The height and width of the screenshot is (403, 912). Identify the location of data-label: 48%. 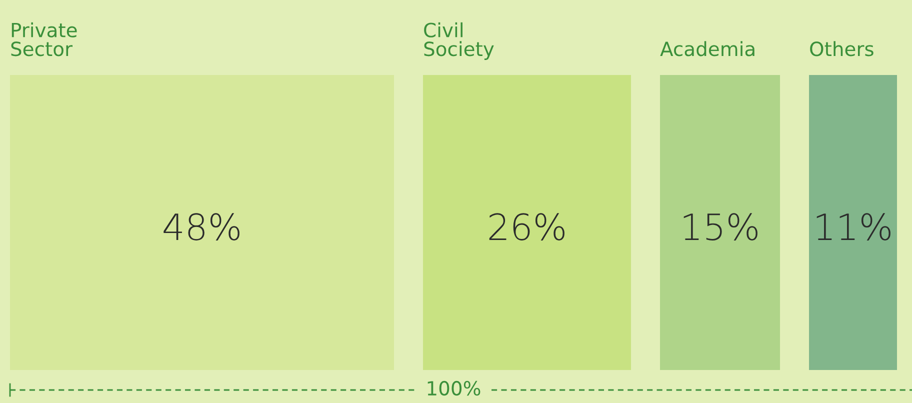
(202, 226).